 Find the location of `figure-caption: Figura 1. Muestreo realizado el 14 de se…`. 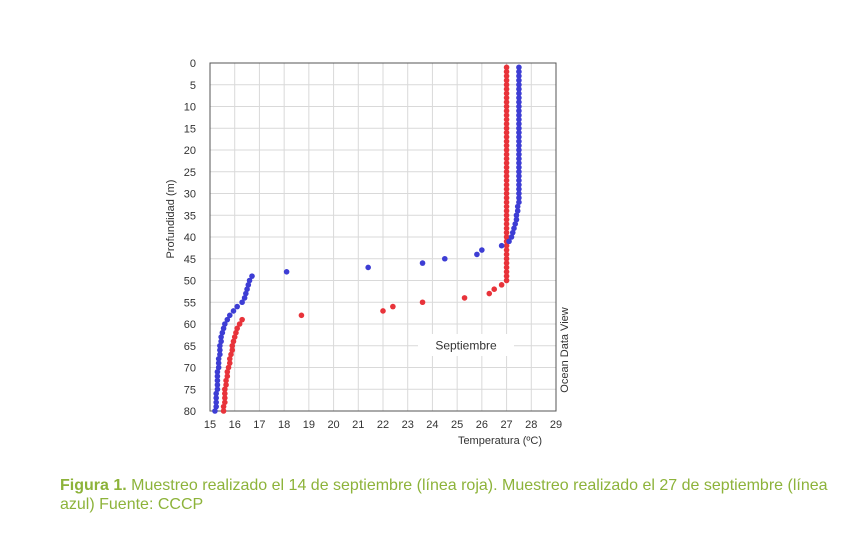

figure-caption: Figura 1. Muestreo realizado el 14 de se… is located at coordinates (460, 495).